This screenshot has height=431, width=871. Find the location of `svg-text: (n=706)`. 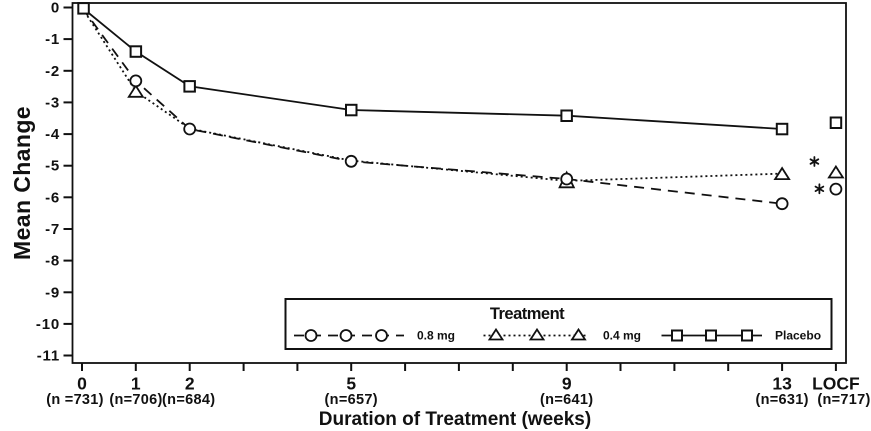

svg-text: (n=706) is located at coordinates (135, 400).